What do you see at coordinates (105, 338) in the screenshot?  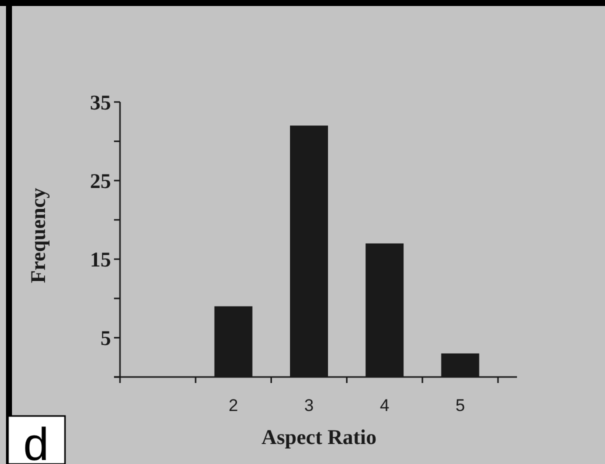 I see `y-tick-label: 5` at bounding box center [105, 338].